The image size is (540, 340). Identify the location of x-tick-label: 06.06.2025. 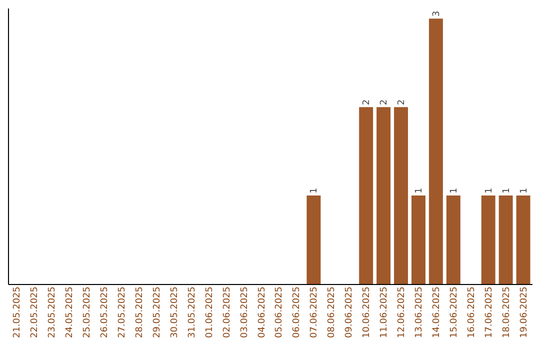
(297, 312).